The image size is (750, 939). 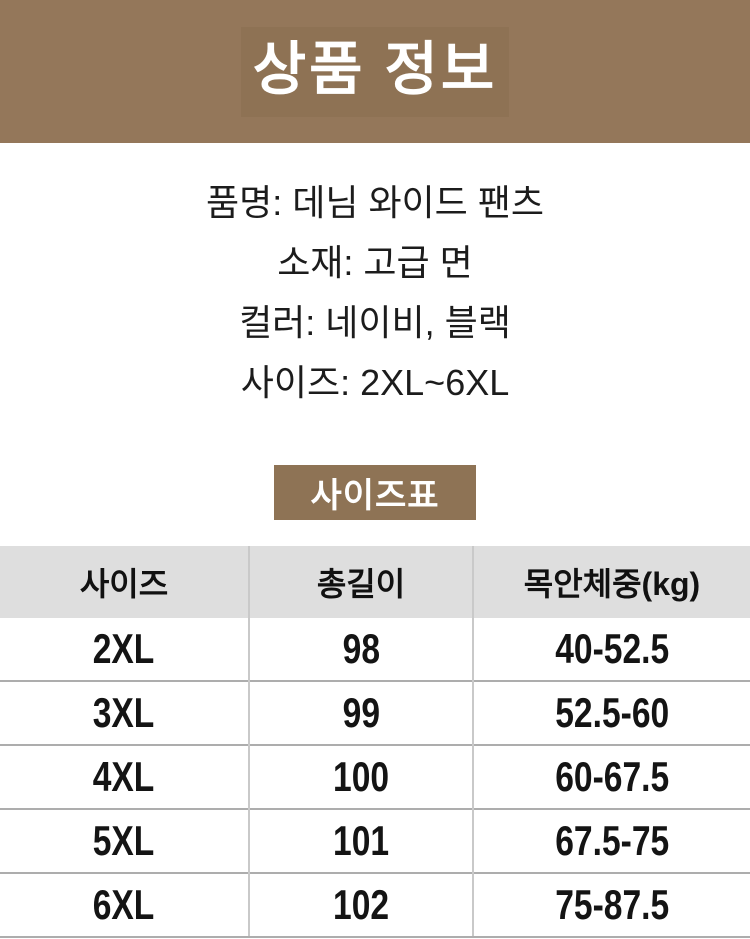 What do you see at coordinates (360, 649) in the screenshot?
I see `cell-length: 98` at bounding box center [360, 649].